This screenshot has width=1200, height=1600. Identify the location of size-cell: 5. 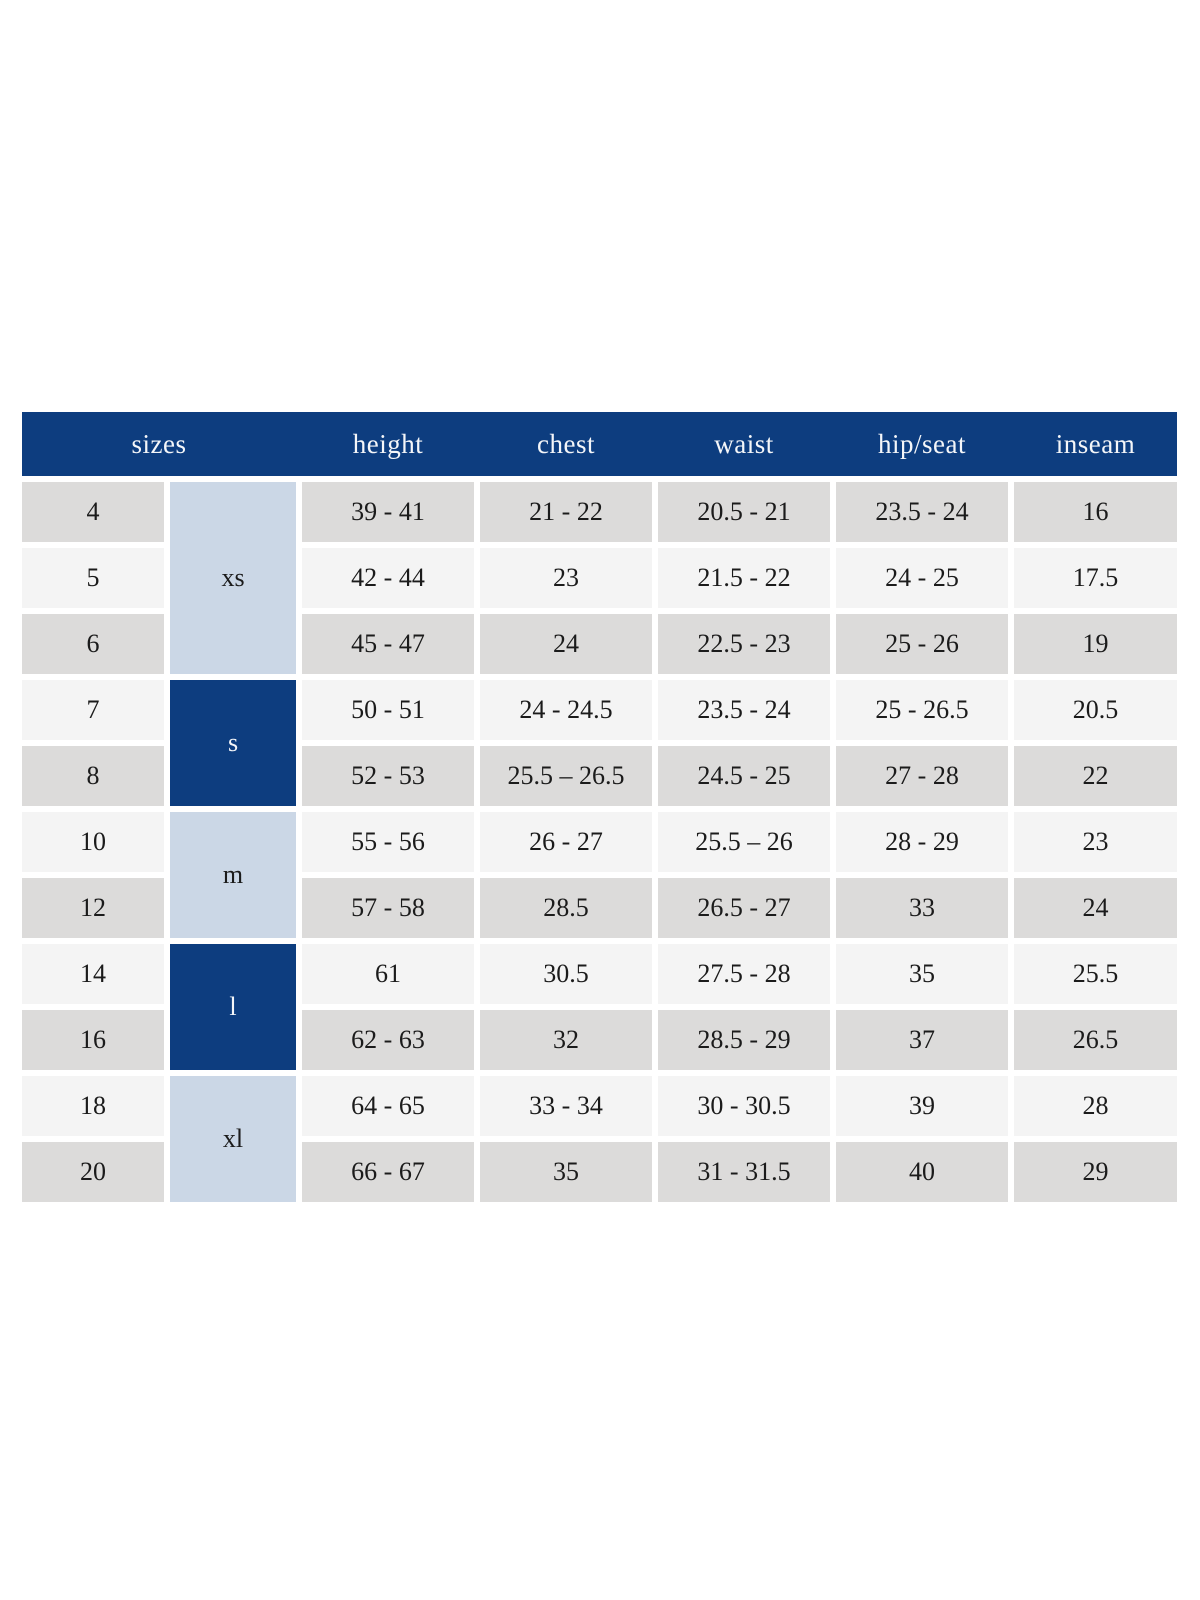
(93, 578).